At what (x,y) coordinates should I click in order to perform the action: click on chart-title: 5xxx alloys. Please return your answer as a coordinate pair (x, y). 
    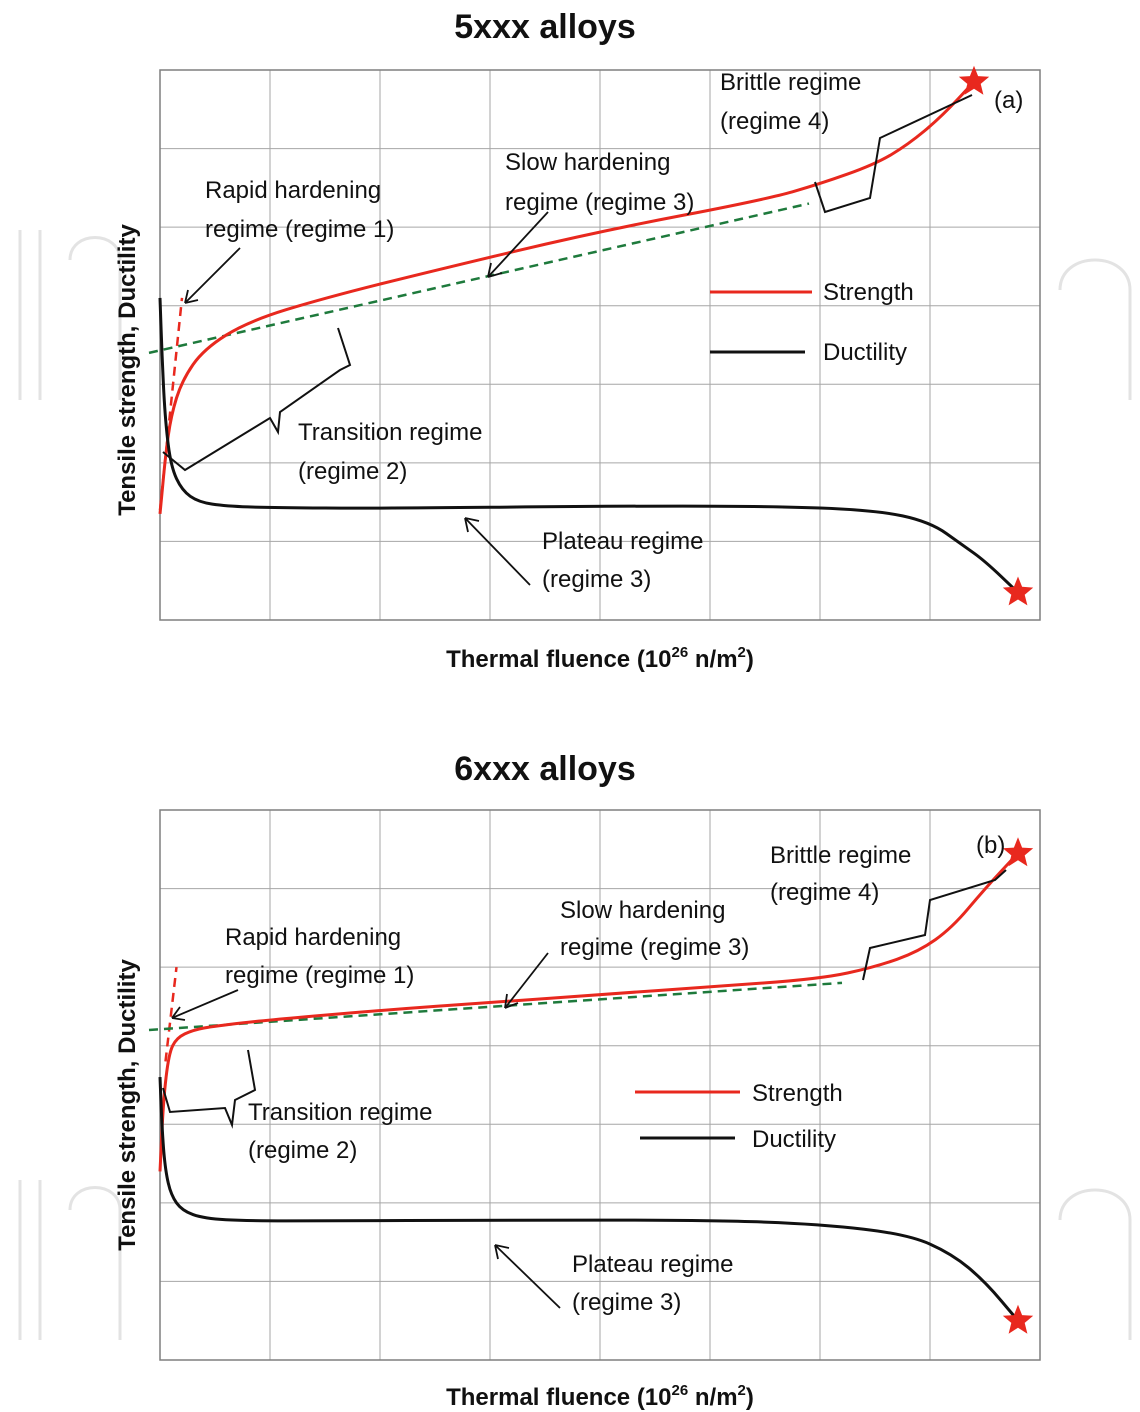
    Looking at the image, I should click on (544, 27).